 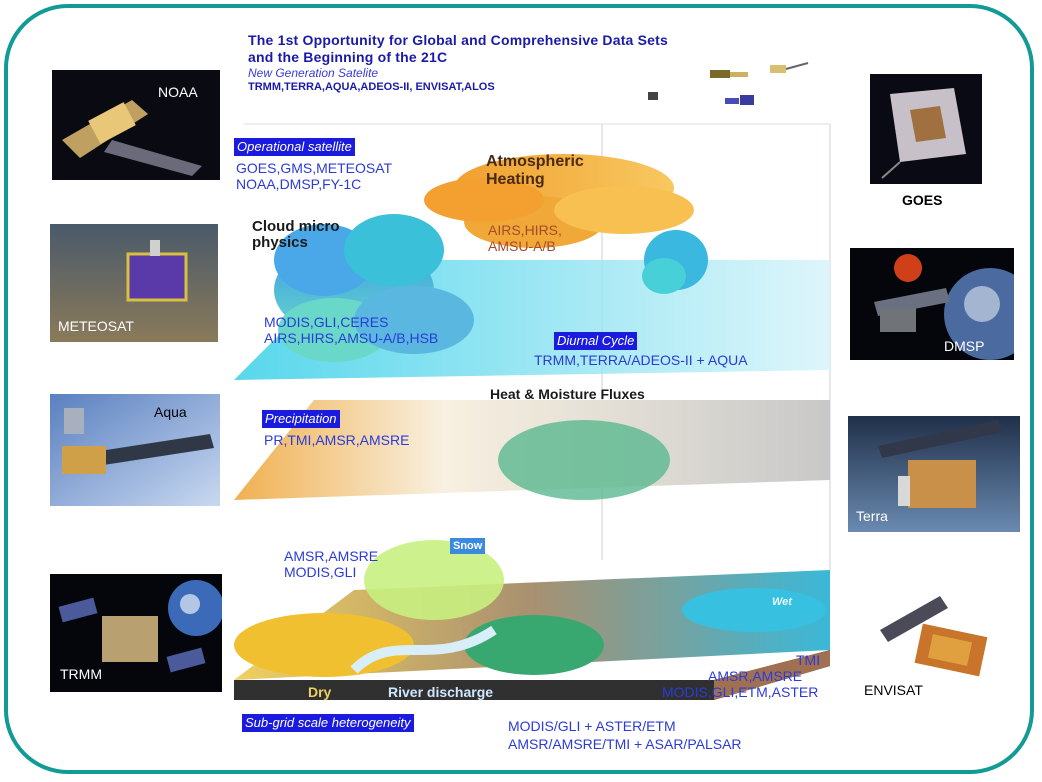 I want to click on envisat-satellite-icon, so click(x=939, y=636).